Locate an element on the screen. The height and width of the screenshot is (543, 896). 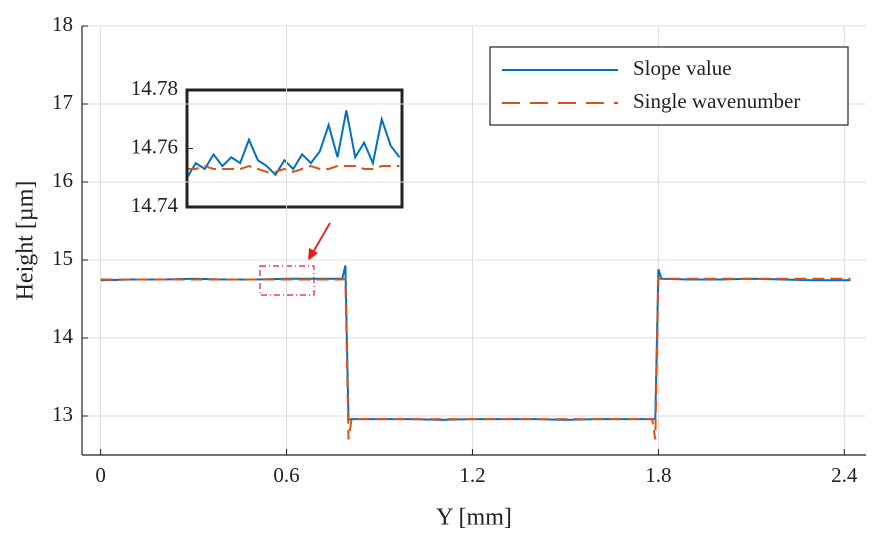
y-tick-label: 13 is located at coordinates (62, 414).